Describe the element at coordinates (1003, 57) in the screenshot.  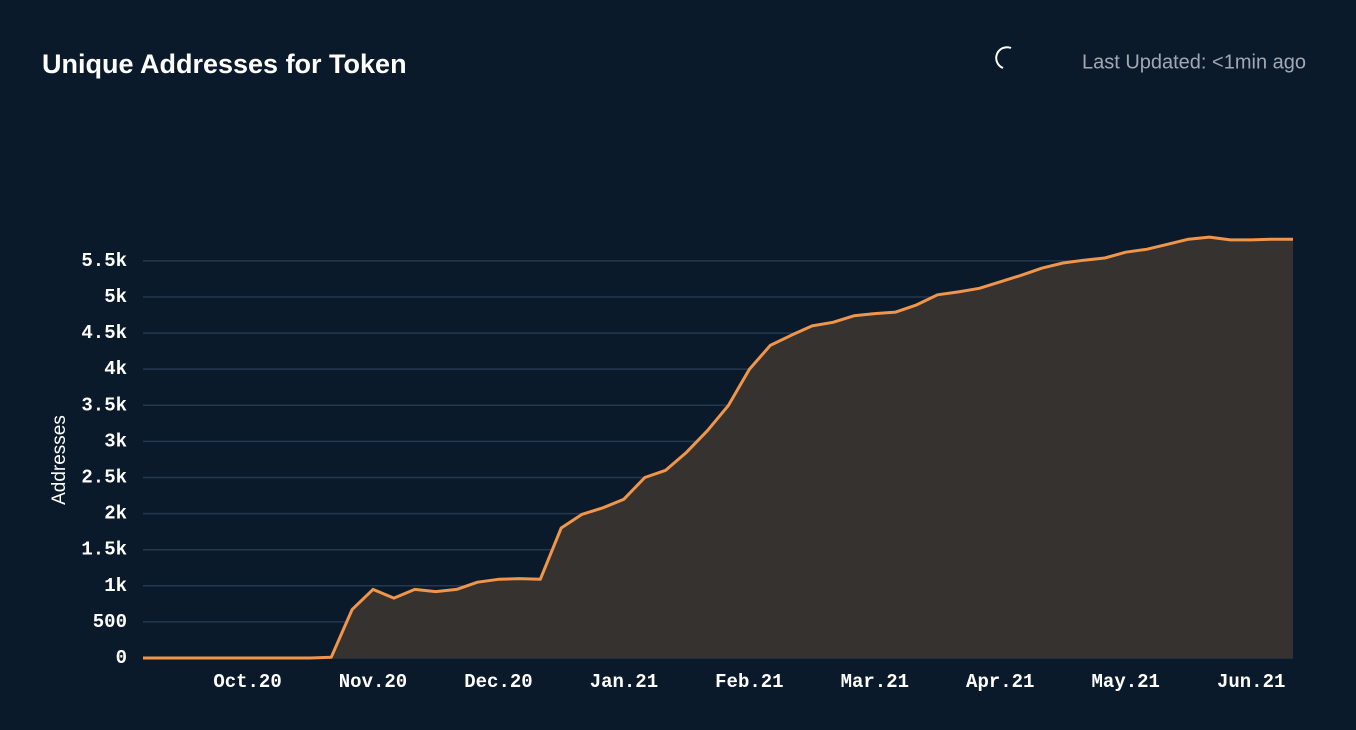
I see `spinner` at that location.